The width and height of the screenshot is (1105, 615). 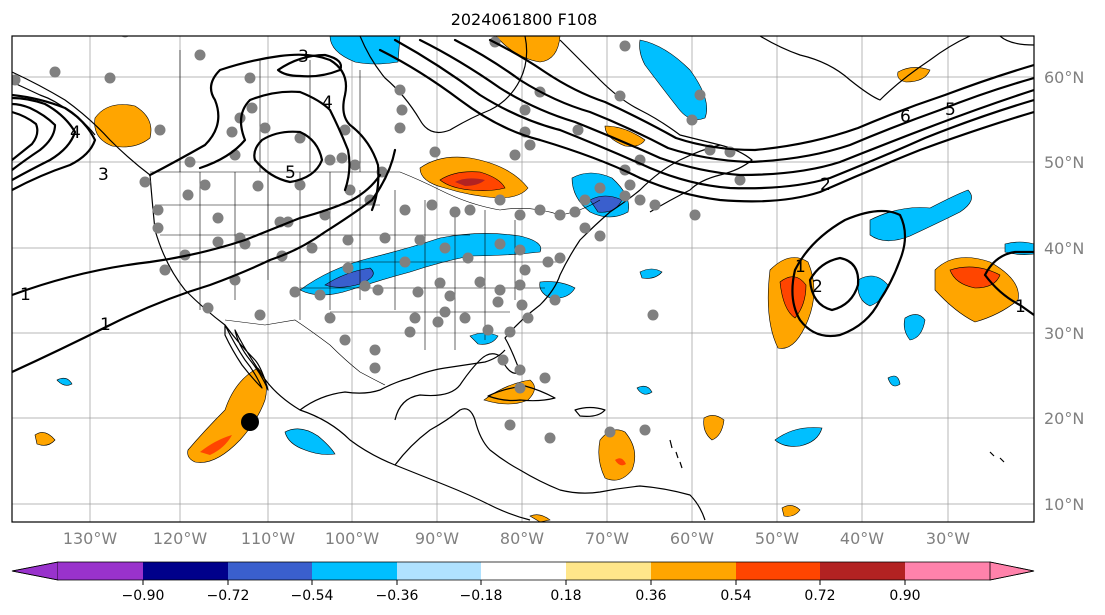 What do you see at coordinates (365, 50) in the screenshot?
I see `shade-cyan-hudson` at bounding box center [365, 50].